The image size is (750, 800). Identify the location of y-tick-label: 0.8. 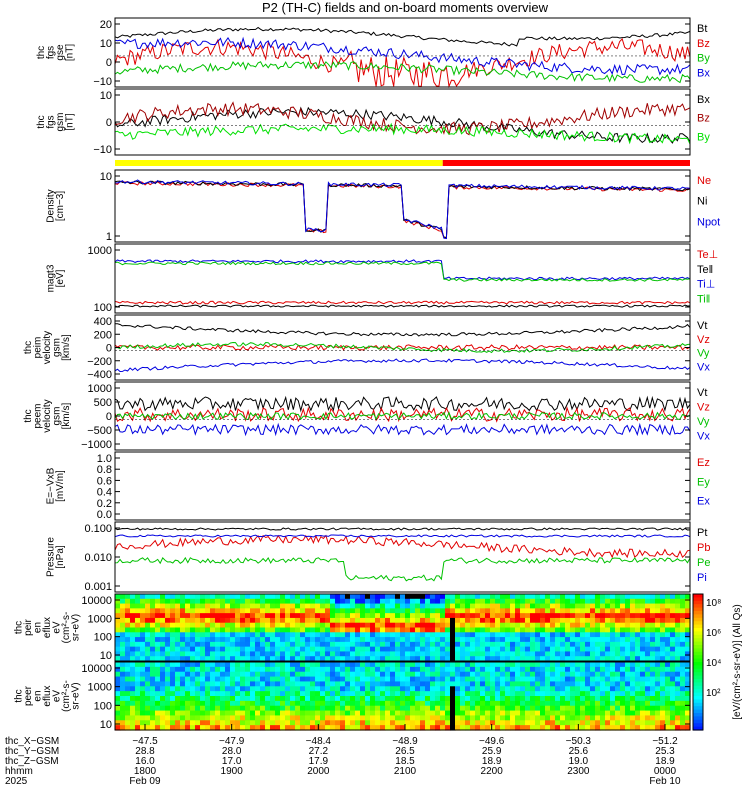
(104, 470).